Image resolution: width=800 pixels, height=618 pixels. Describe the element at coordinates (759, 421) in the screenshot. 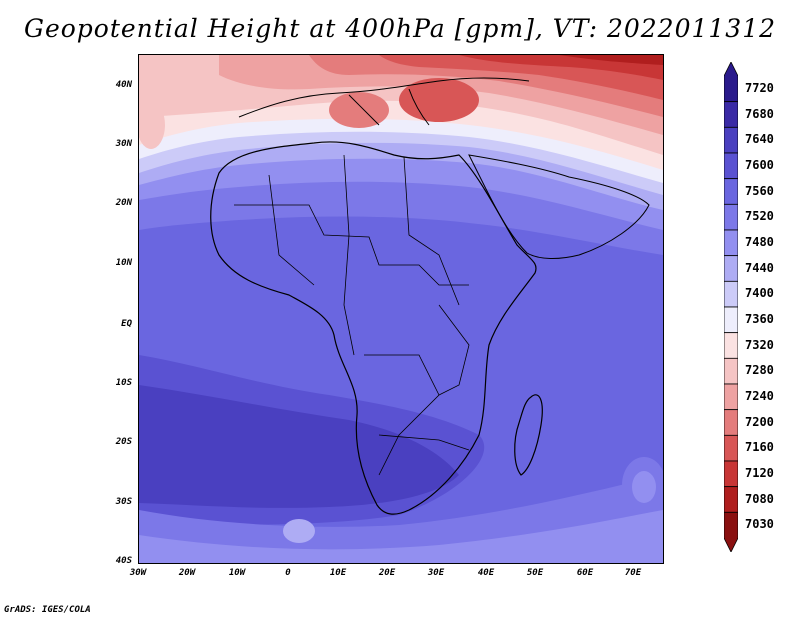

I see `colorbar-label: 7200` at that location.